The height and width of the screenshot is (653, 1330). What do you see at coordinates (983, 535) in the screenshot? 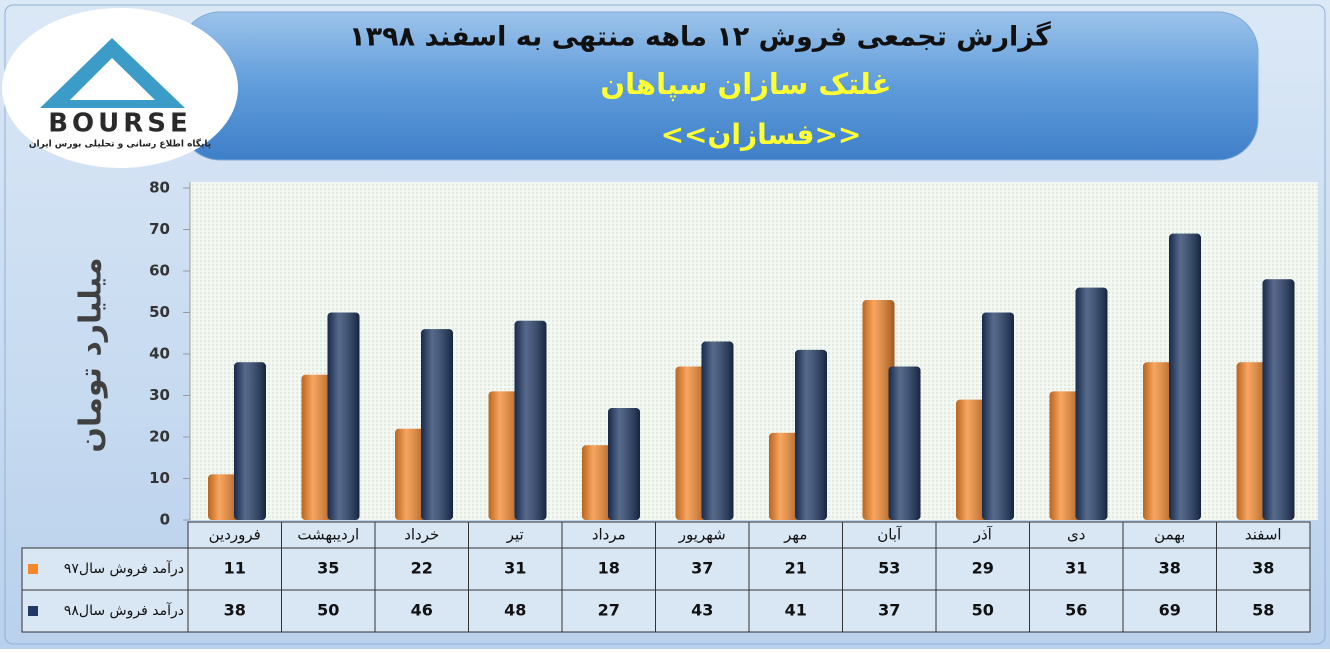
I see `x-tick-label: آذر` at bounding box center [983, 535].